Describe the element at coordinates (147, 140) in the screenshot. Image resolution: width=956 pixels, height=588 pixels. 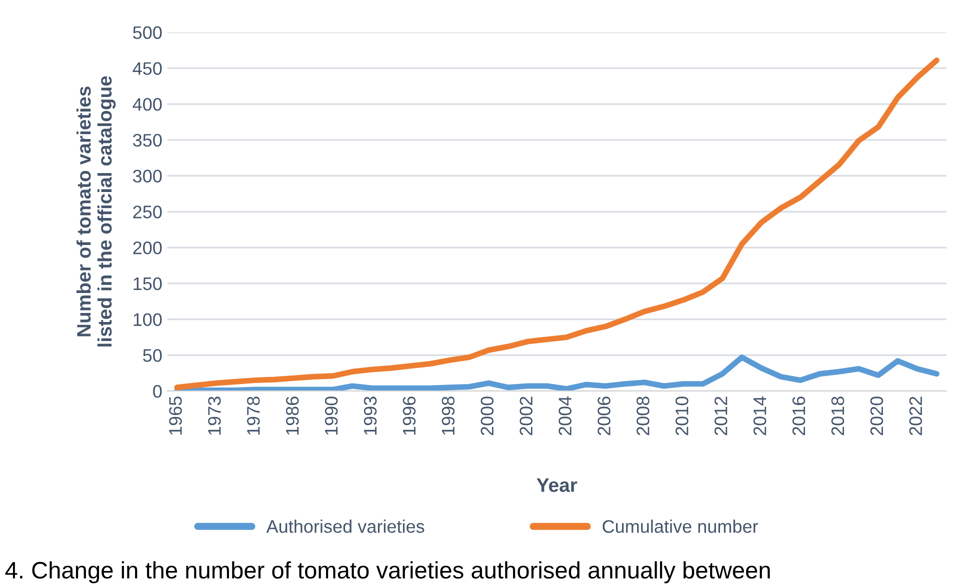
I see `y-tick-label: 350` at that location.